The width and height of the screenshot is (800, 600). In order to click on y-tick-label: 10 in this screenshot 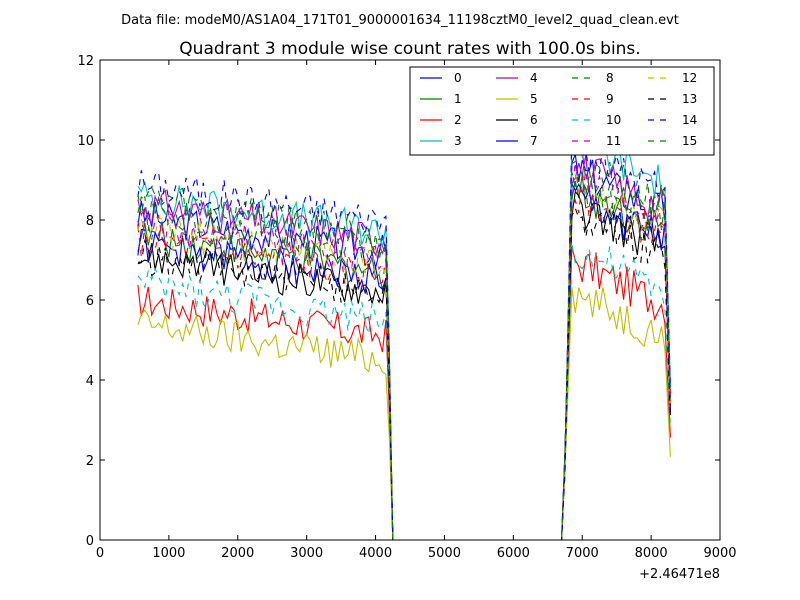, I will do `click(85, 141)`.